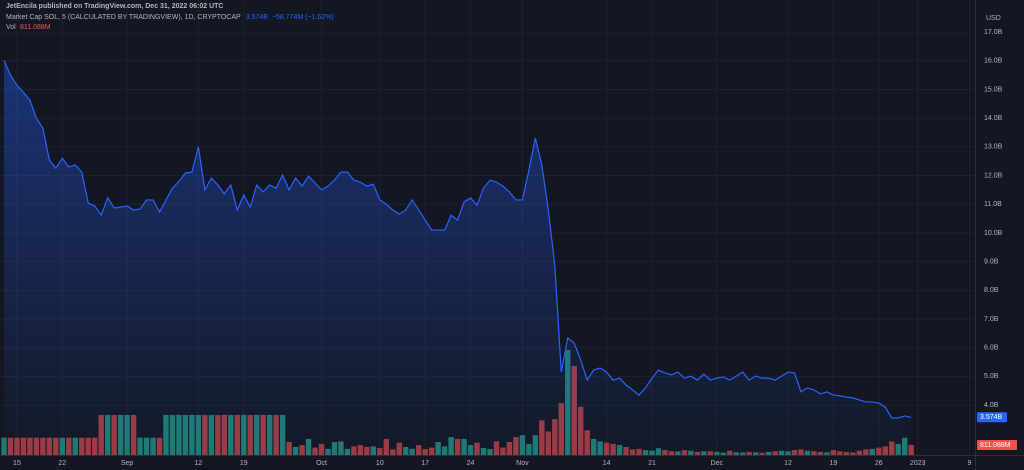 The image size is (1024, 470). Describe the element at coordinates (991, 376) in the screenshot. I see `y-tick-label: 5.0B` at that location.